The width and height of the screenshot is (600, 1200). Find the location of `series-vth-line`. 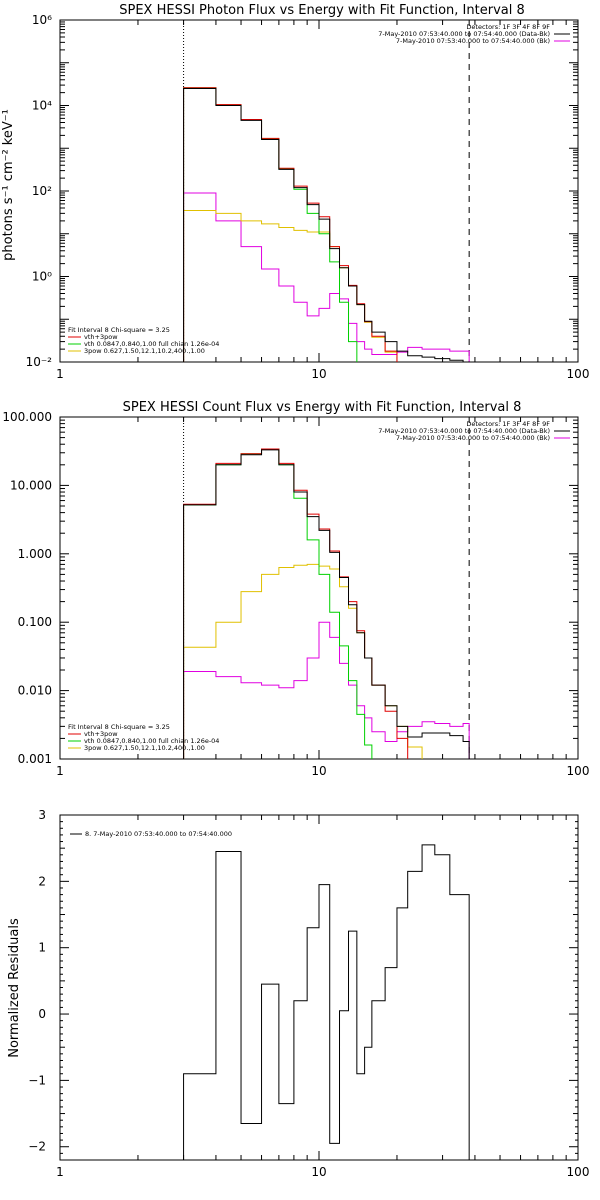

series-vth-line is located at coordinates (278, 603).